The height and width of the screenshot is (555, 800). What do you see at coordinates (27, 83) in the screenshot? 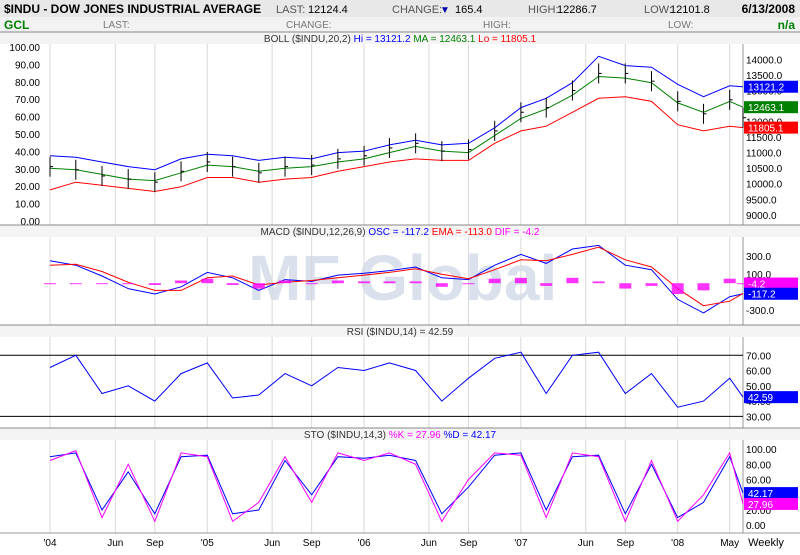
I see `price-left-tick-2: 80.00` at bounding box center [27, 83].